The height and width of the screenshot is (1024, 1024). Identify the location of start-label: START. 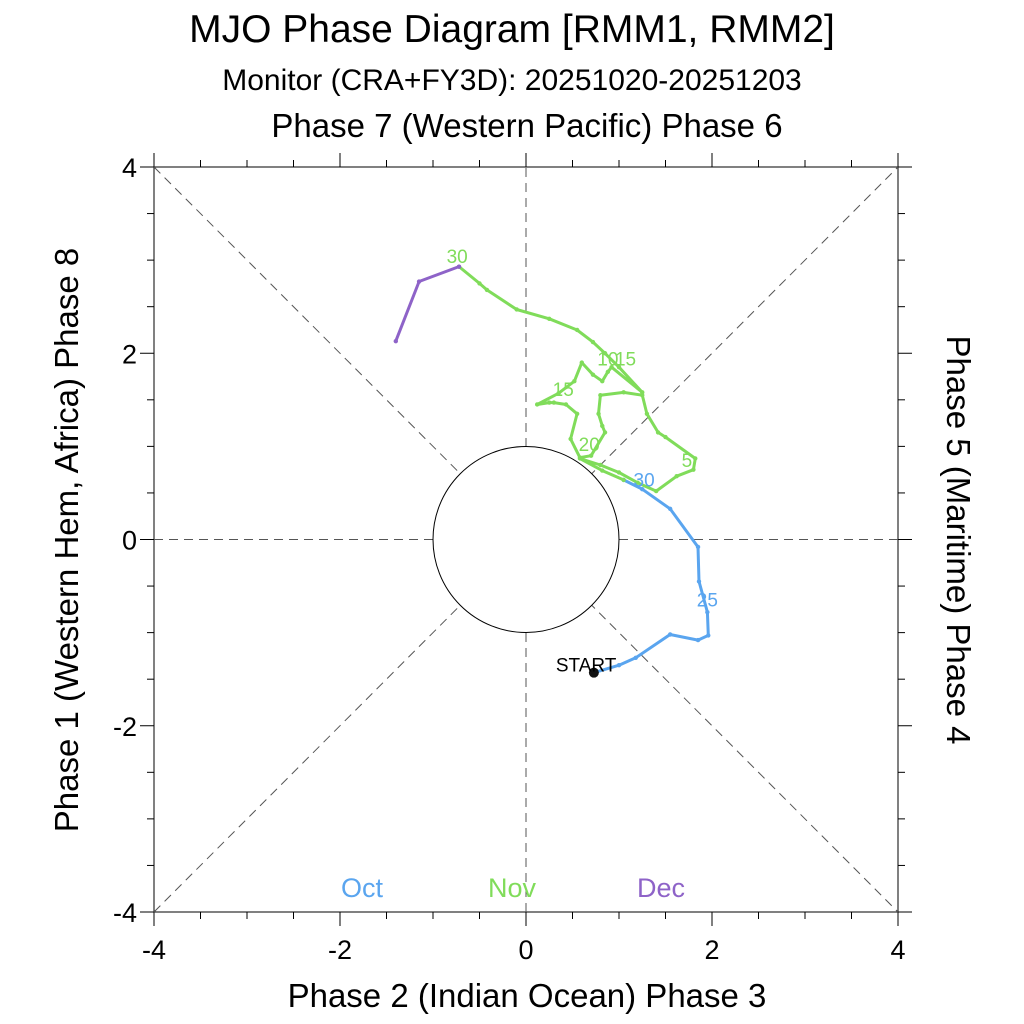
(586, 666).